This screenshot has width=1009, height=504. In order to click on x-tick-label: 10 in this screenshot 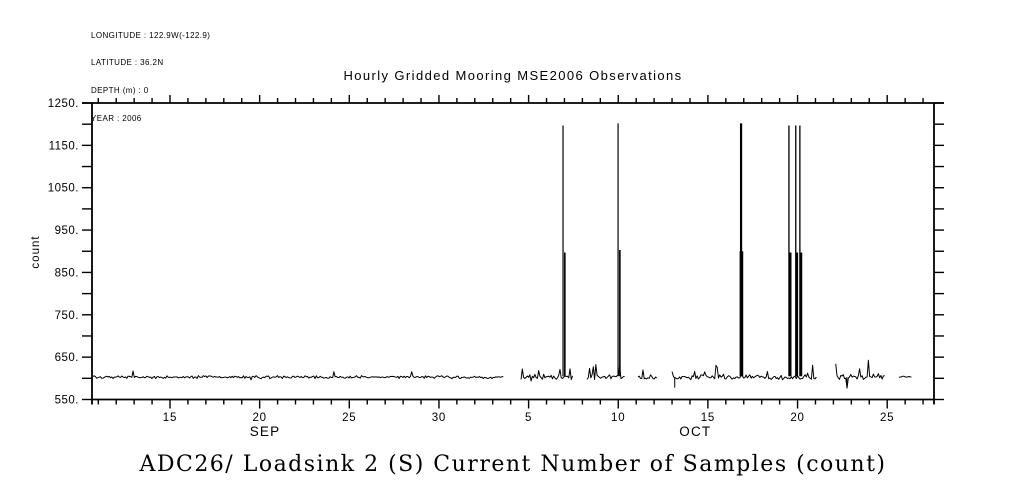, I will do `click(618, 418)`.